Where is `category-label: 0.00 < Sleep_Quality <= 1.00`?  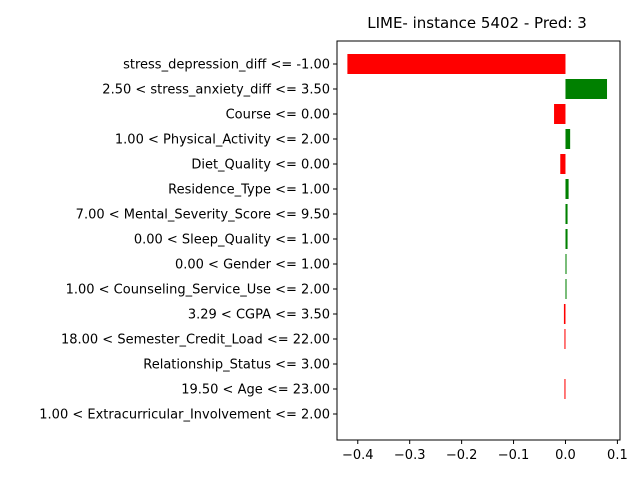 category-label: 0.00 < Sleep_Quality <= 1.00 is located at coordinates (232, 240).